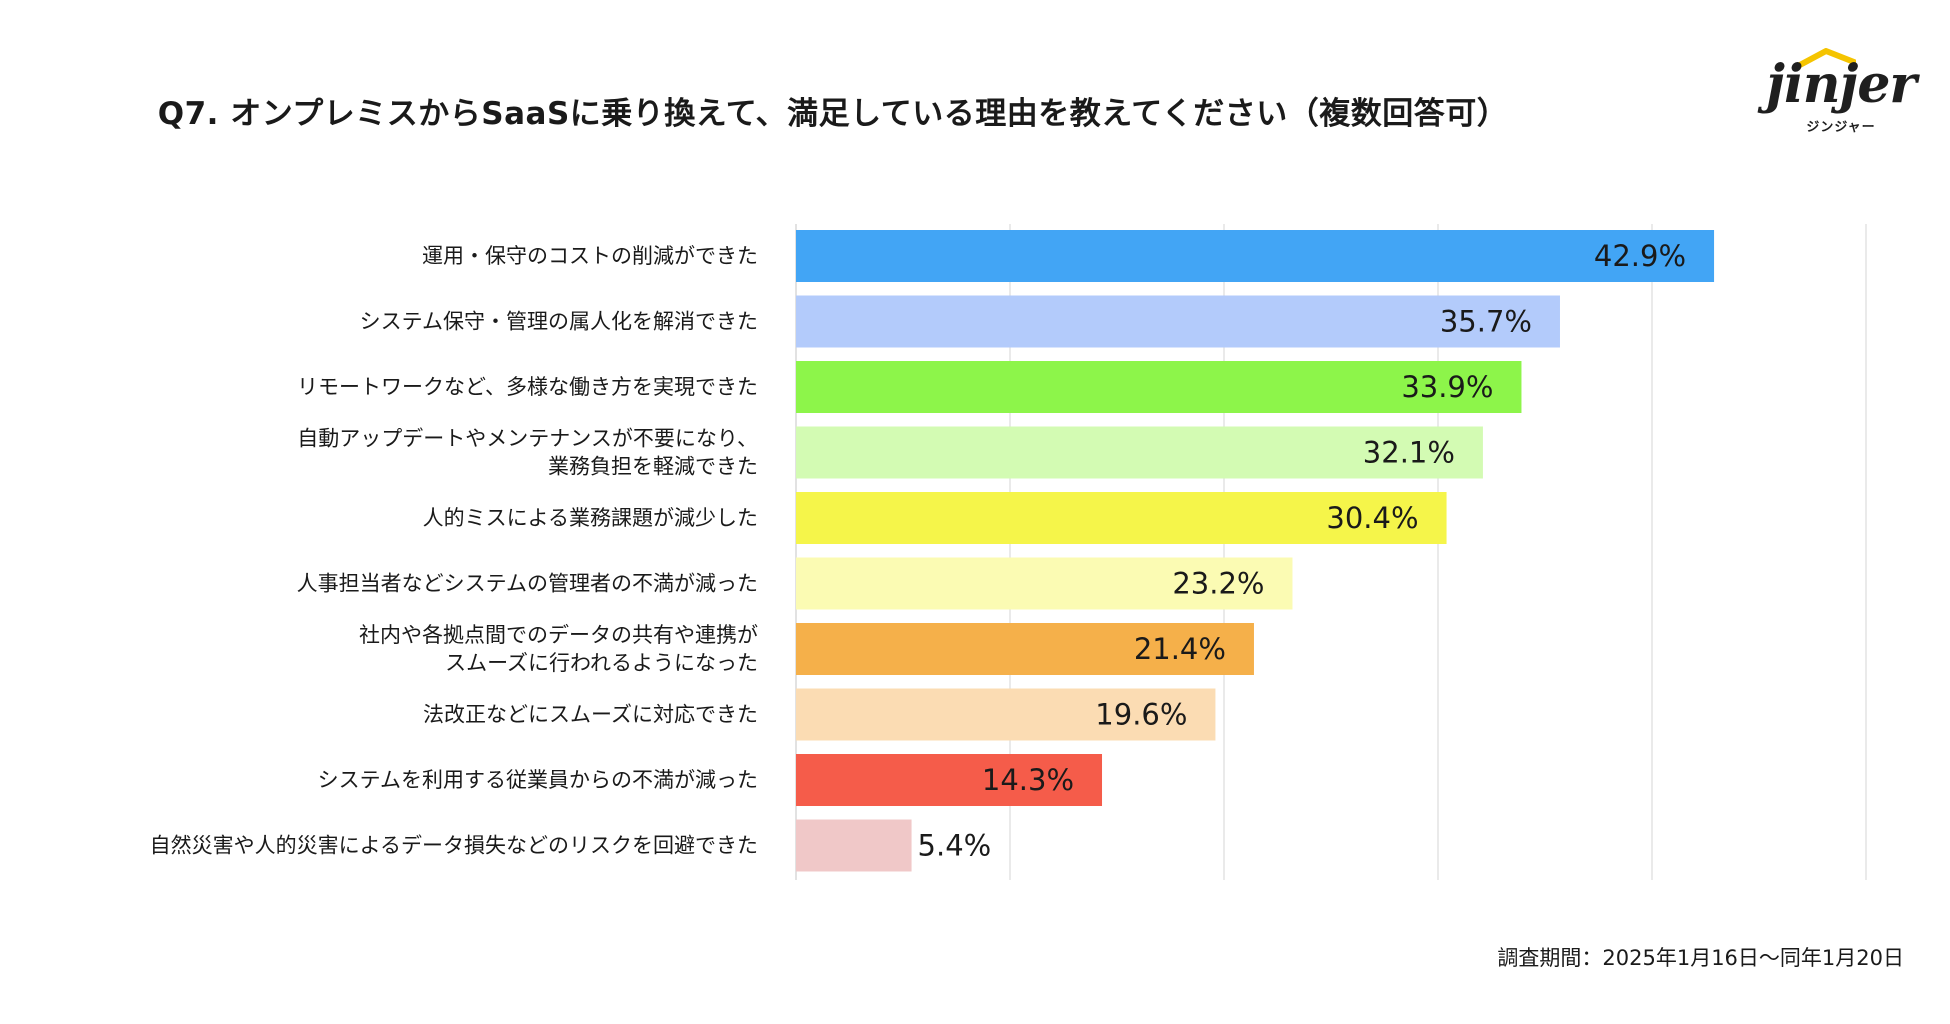 The width and height of the screenshot is (1950, 1024). Describe the element at coordinates (559, 322) in the screenshot. I see `category-label-2: システム保守・管理の属人化を解消できた` at that location.